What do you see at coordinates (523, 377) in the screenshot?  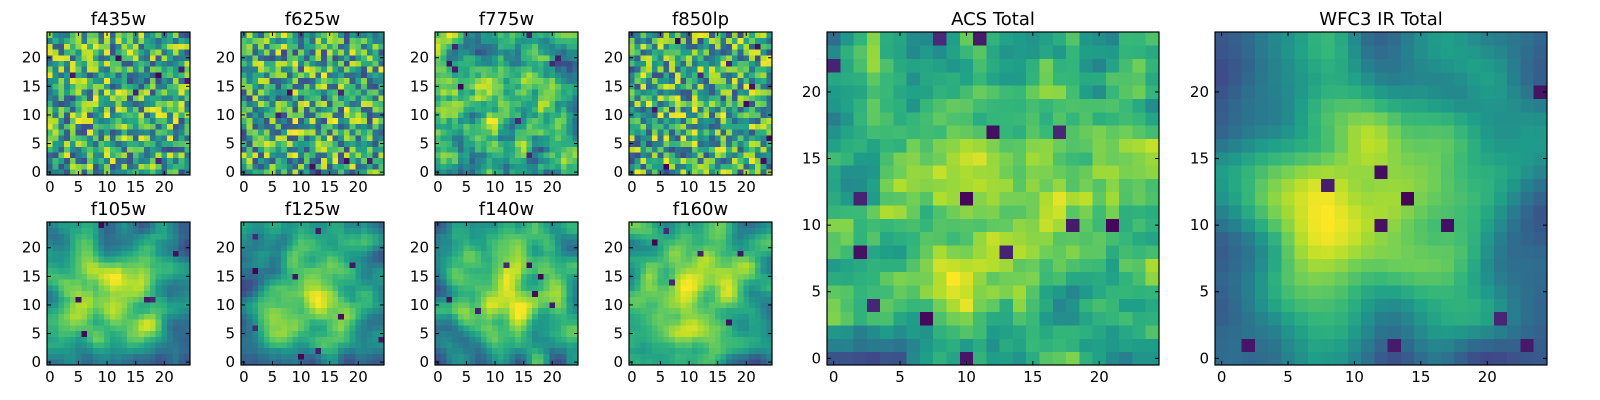 I see `x-tick-label: 15` at bounding box center [523, 377].